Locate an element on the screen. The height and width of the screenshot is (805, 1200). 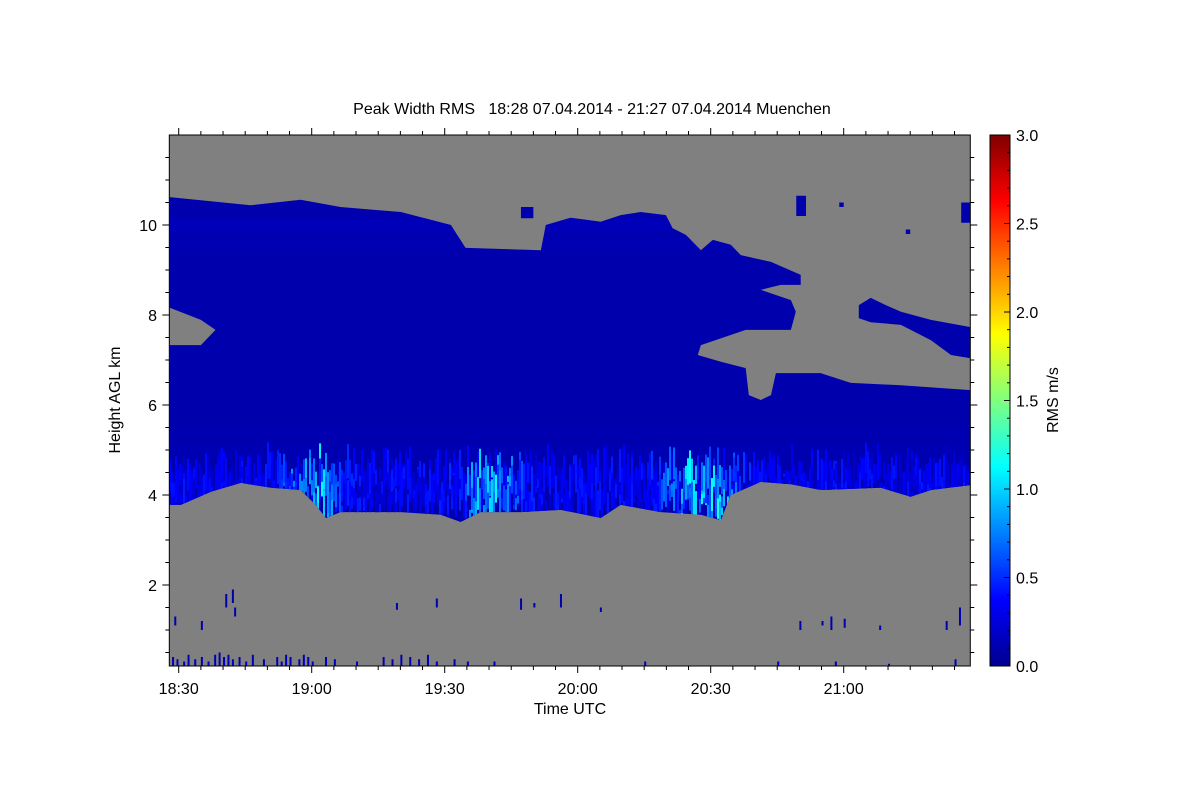
y-tick-label: 8 is located at coordinates (152, 316).